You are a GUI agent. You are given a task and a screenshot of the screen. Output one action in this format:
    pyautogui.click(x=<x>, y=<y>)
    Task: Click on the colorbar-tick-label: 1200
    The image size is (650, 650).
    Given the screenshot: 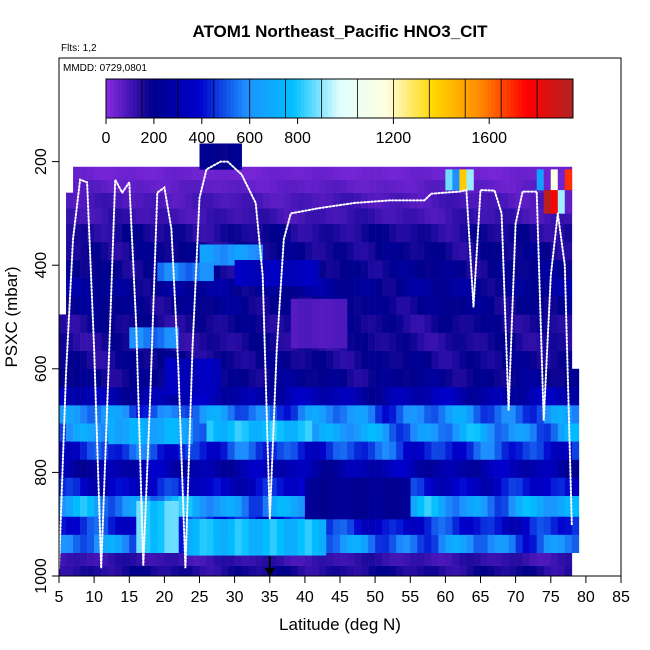 What is the action you would take?
    pyautogui.click(x=394, y=138)
    